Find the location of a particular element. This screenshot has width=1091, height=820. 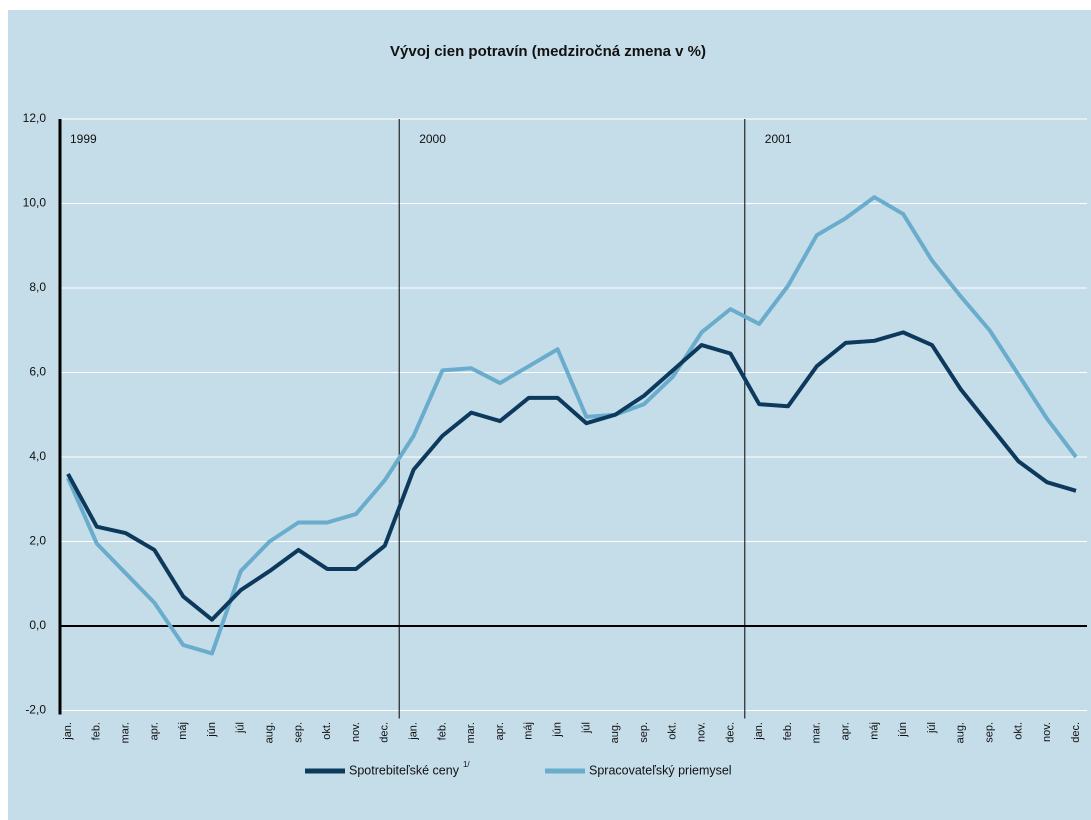

year-label: 2001 is located at coordinates (778, 139).